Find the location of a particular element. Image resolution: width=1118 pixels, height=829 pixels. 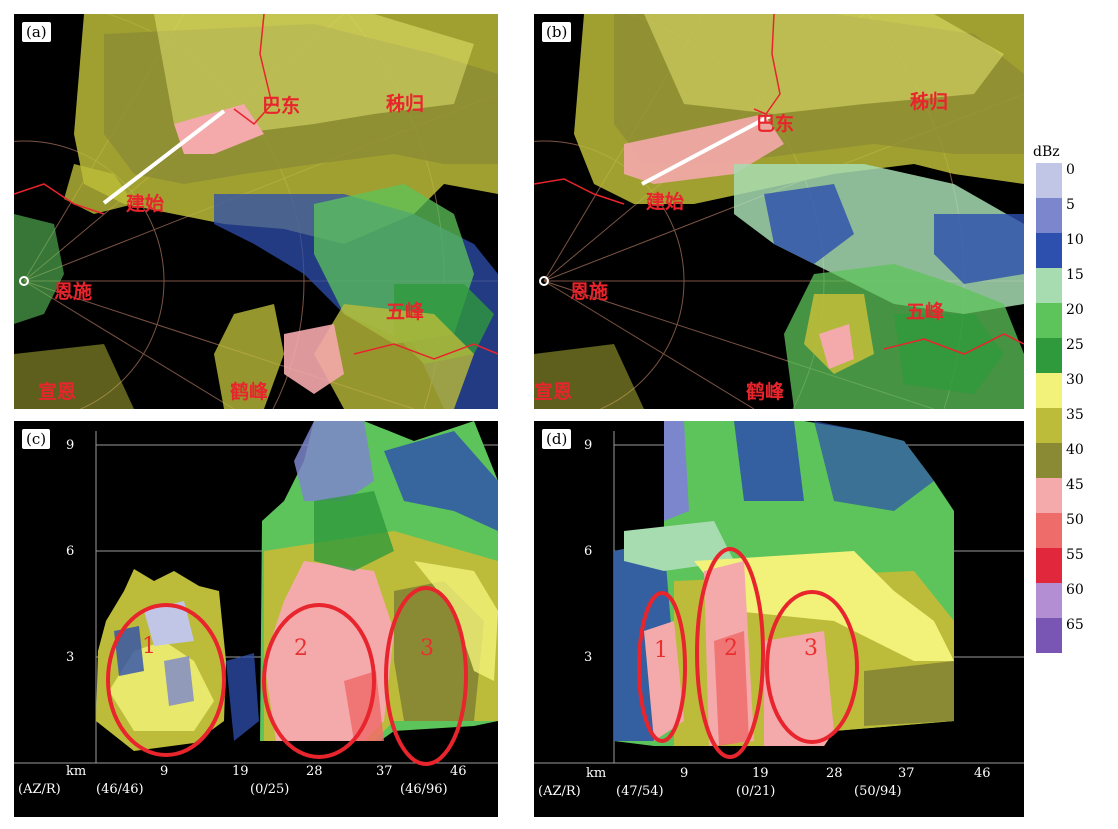

city-wufeng-b: 五峰 is located at coordinates (925, 312).